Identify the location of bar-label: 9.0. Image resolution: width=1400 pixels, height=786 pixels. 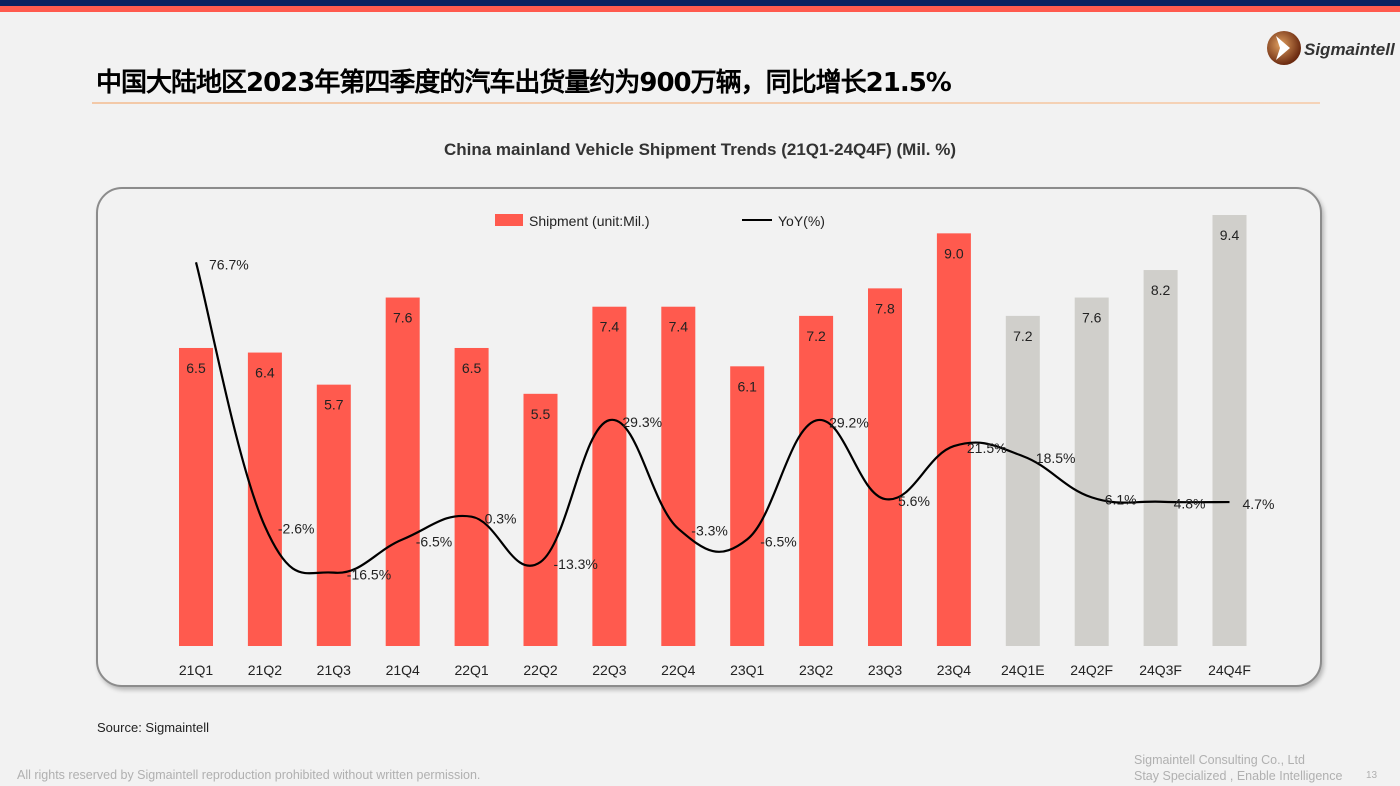
(954, 253).